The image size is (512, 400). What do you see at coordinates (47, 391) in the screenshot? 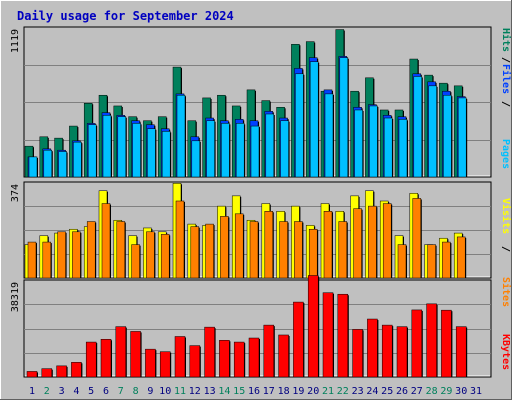
I see `x-tick-label: 2` at bounding box center [47, 391].